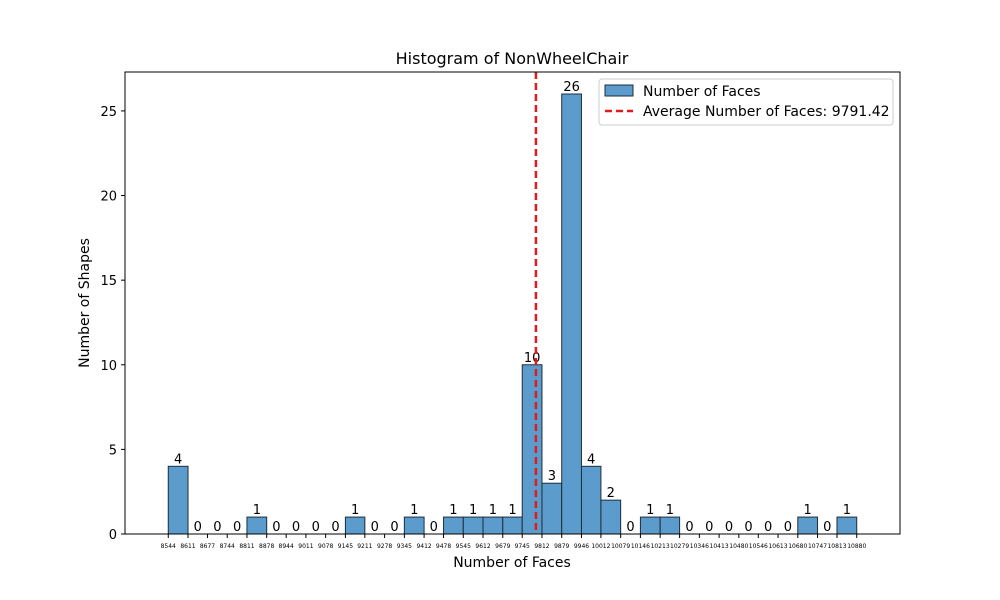 This screenshot has height=600, width=1000. I want to click on y-tick-label: 20, so click(108, 197).